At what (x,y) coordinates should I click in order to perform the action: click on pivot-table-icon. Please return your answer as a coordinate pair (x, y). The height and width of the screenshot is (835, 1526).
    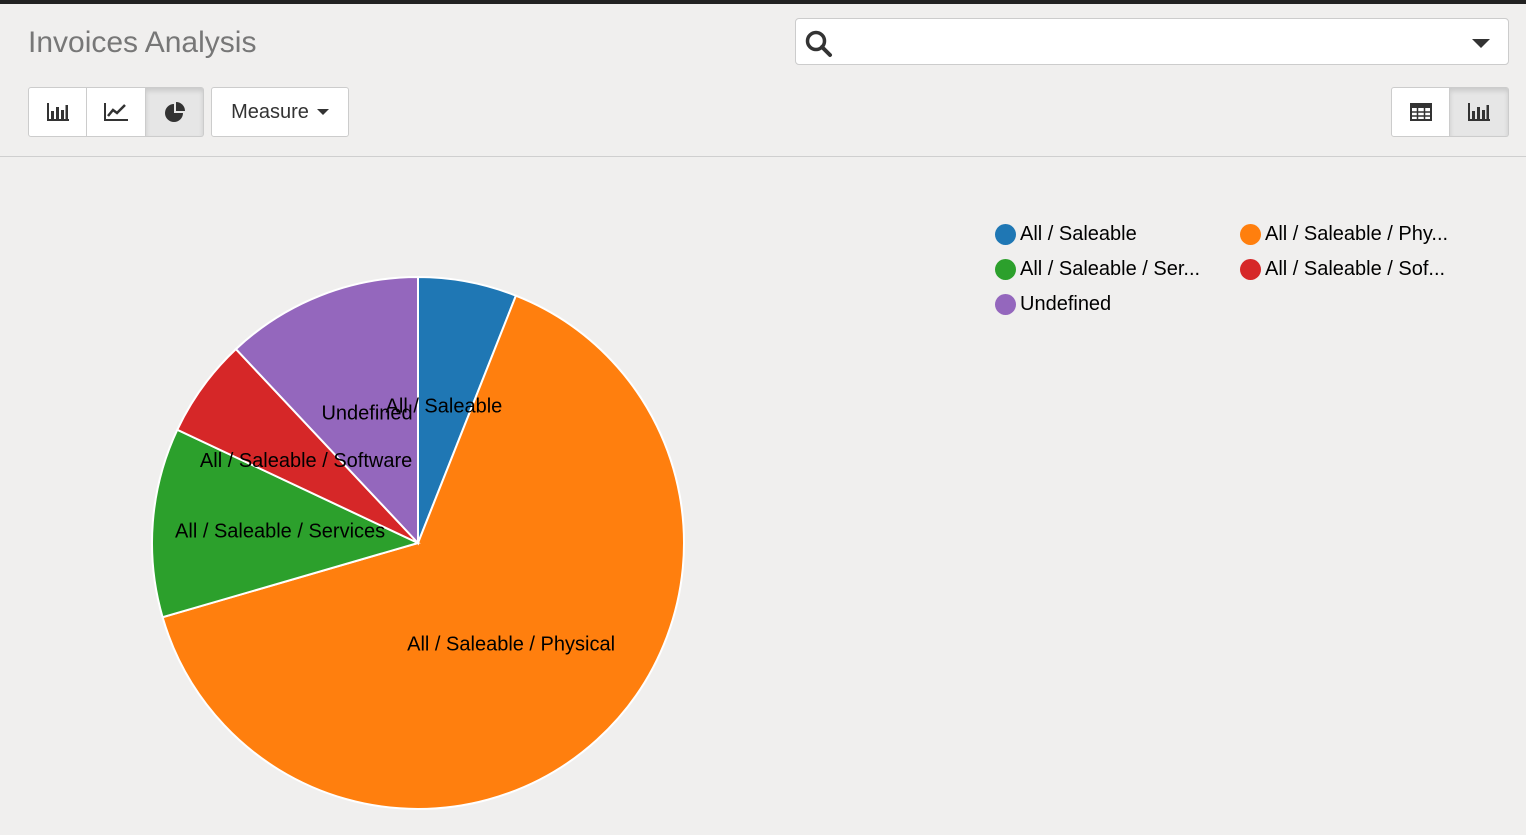
    Looking at the image, I should click on (1420, 112).